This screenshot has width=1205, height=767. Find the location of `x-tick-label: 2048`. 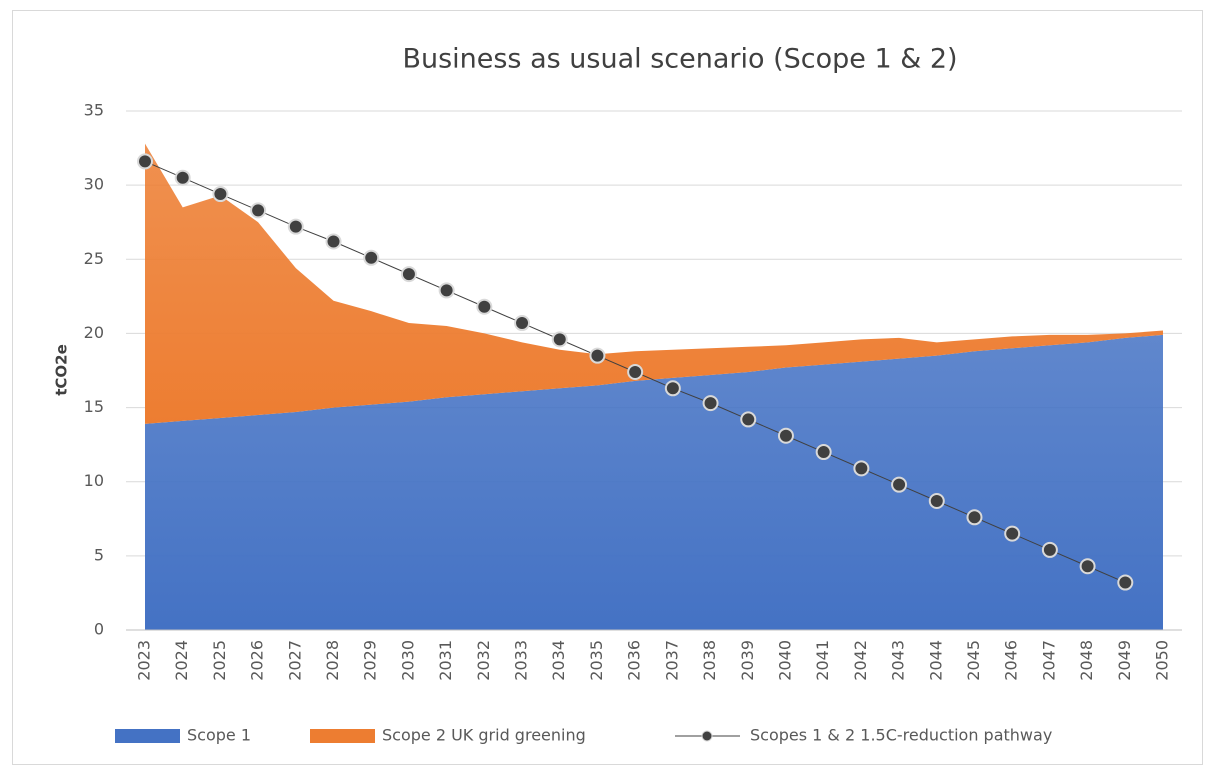

x-tick-label: 2048 is located at coordinates (1086, 660).